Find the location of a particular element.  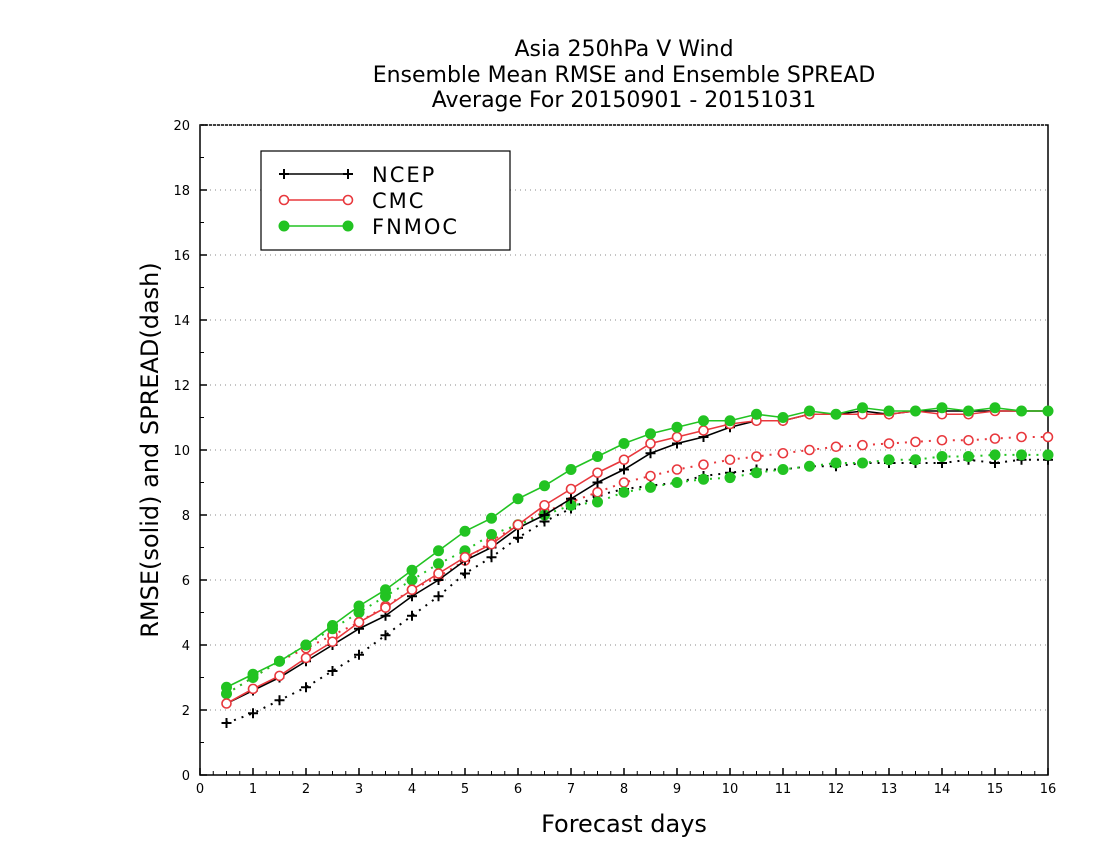

legend-marker-ncep is located at coordinates (284, 174).